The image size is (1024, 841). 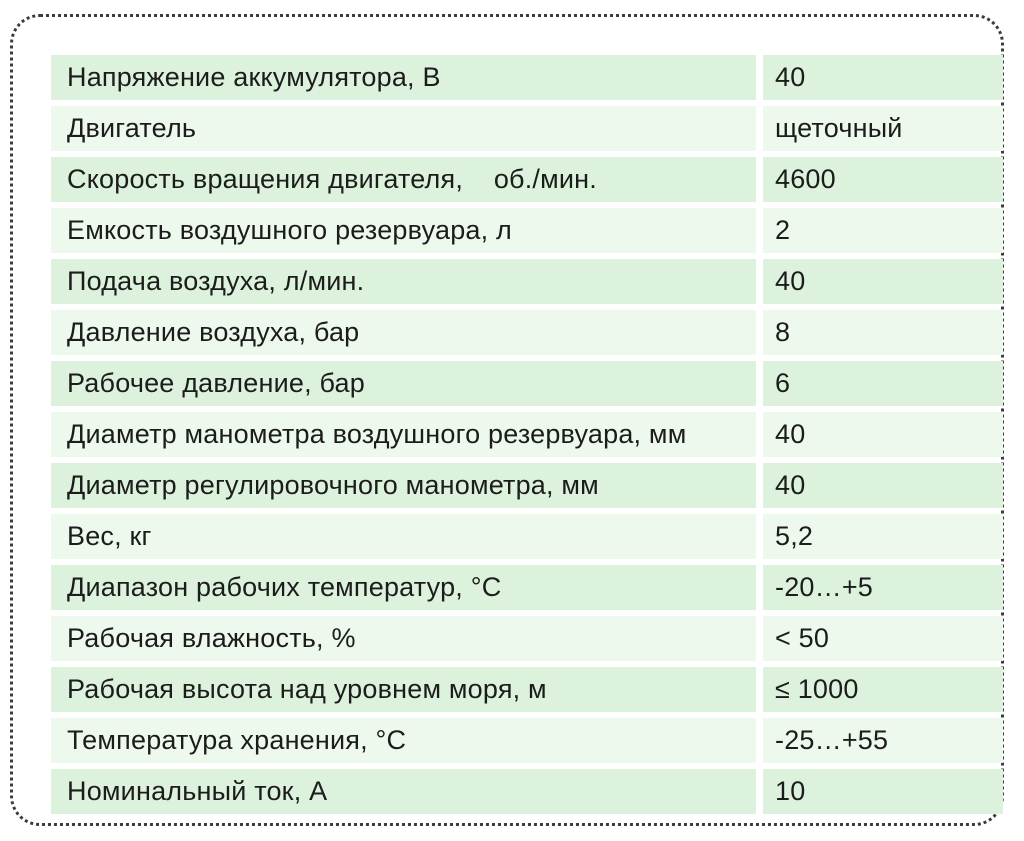 What do you see at coordinates (883, 536) in the screenshot?
I see `spec-value: 5,2` at bounding box center [883, 536].